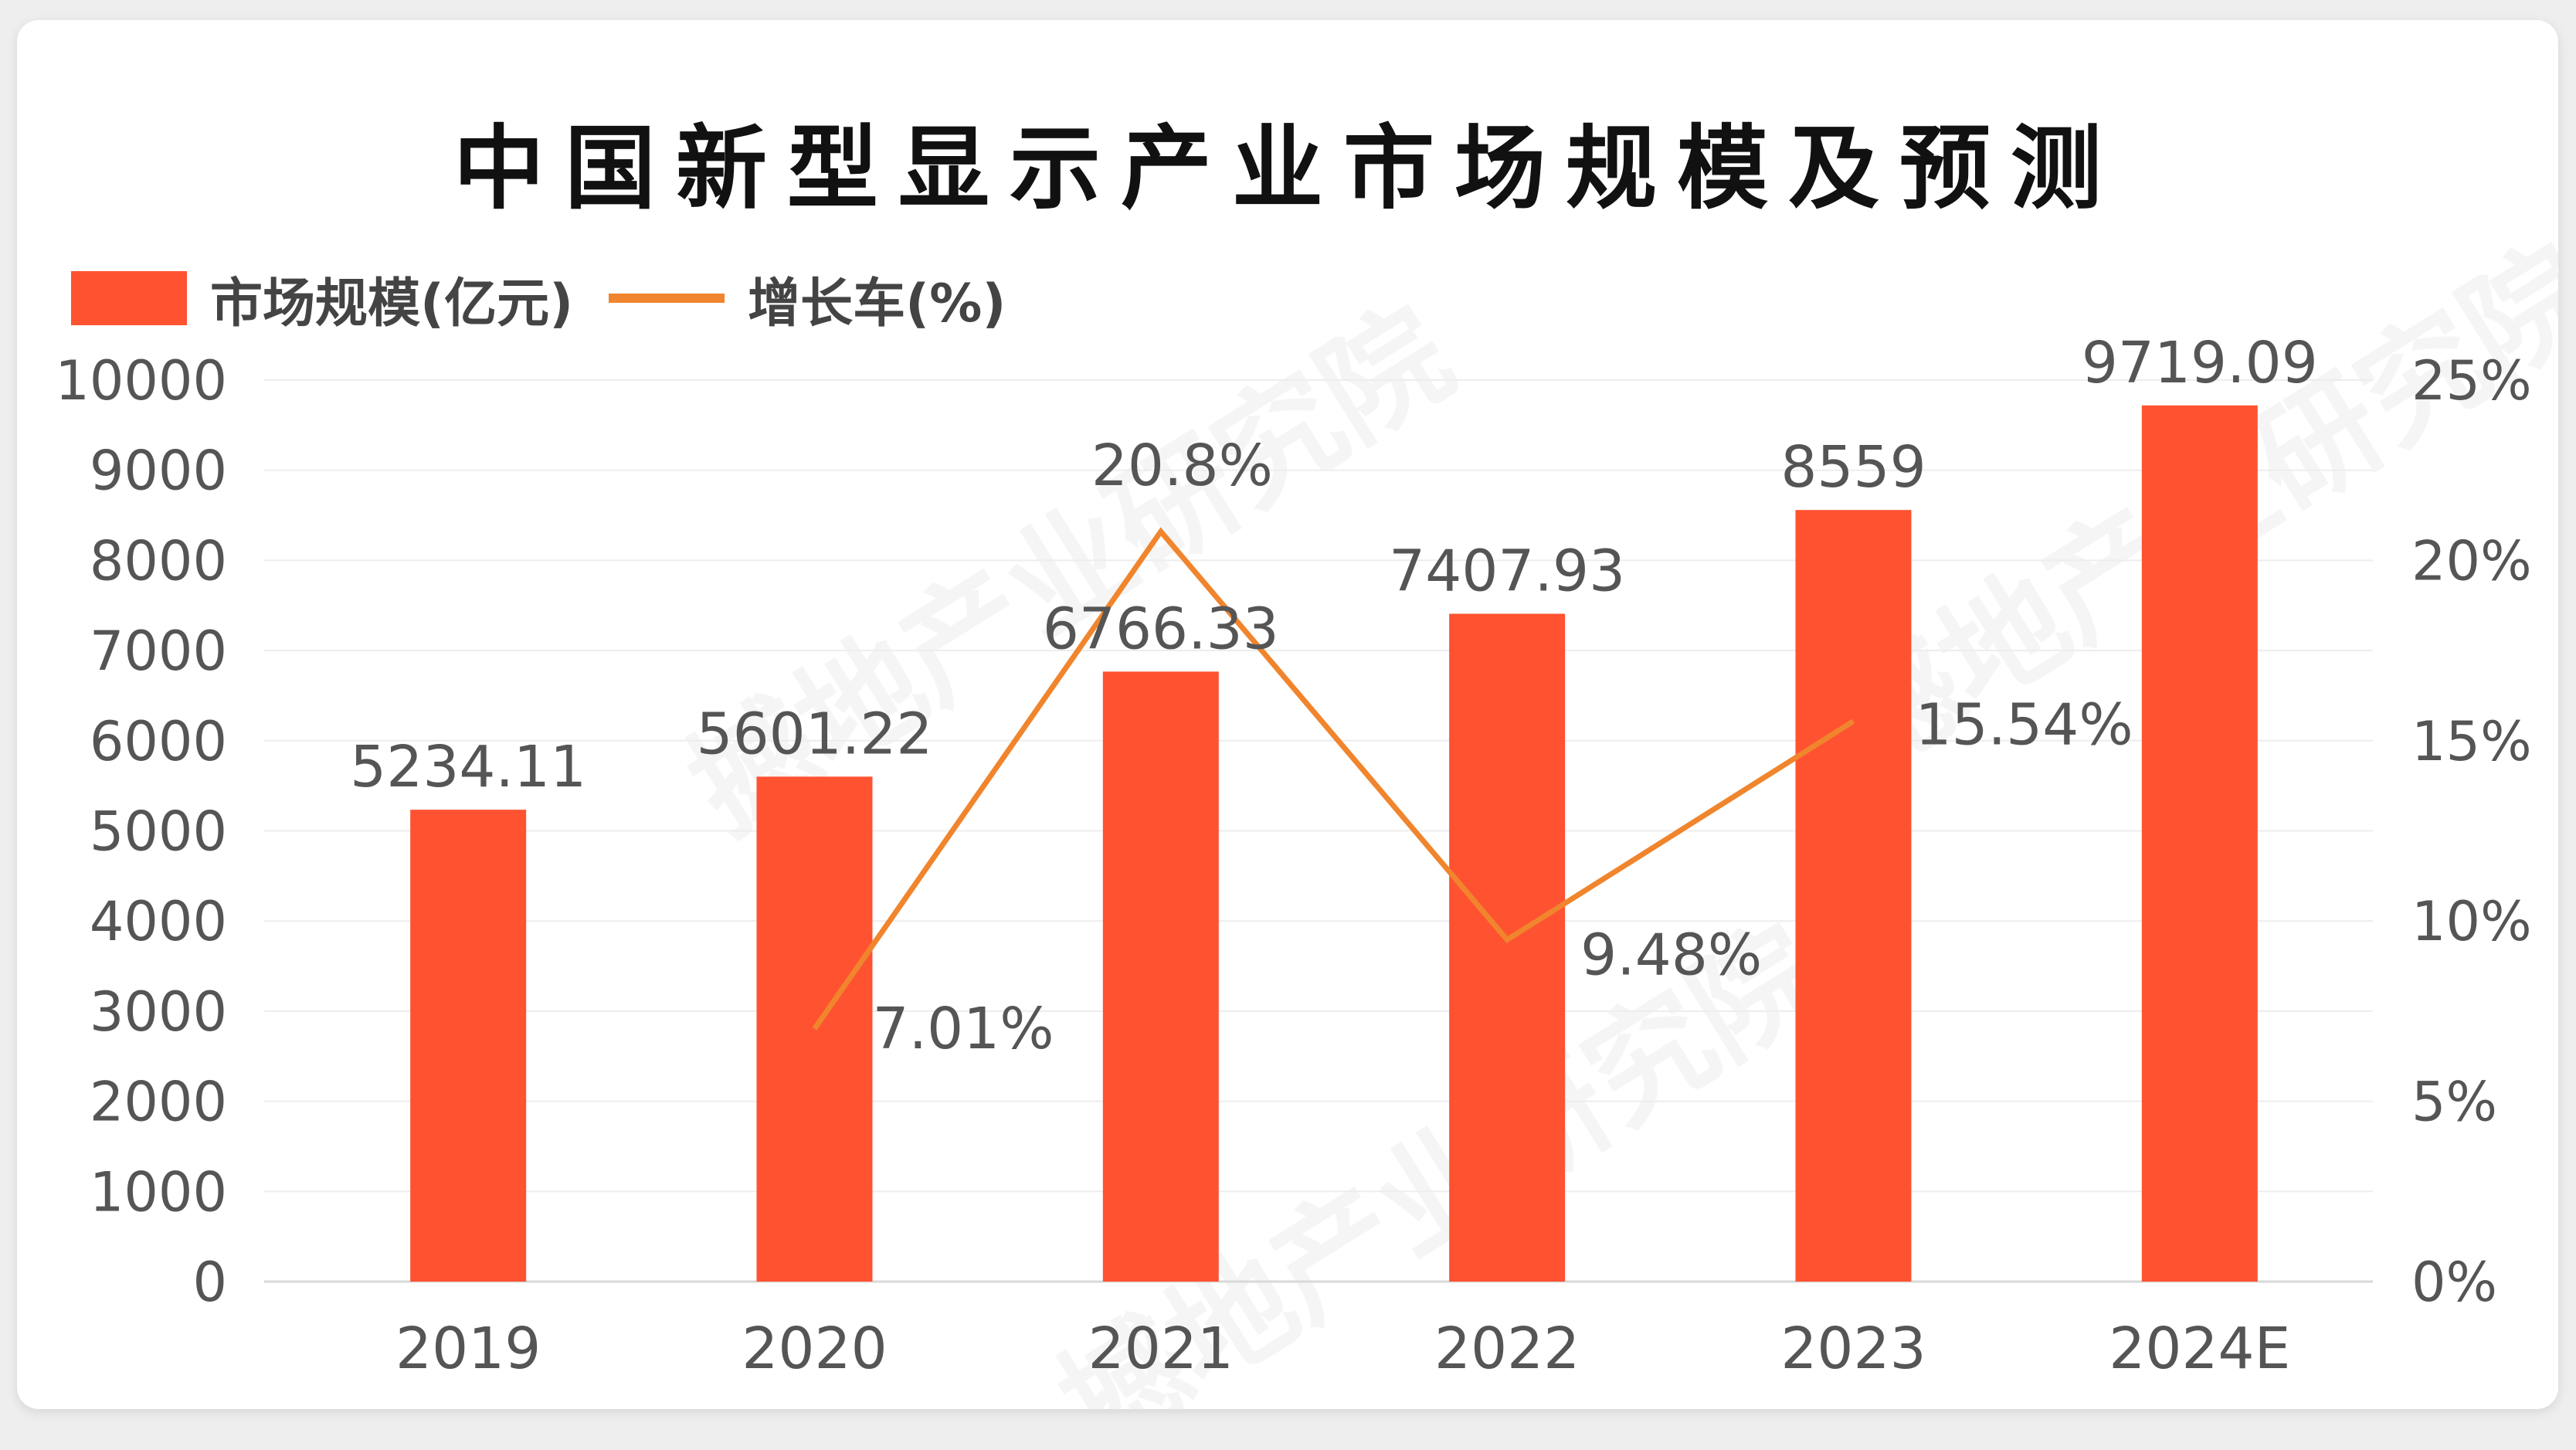 Image resolution: width=2576 pixels, height=1450 pixels. What do you see at coordinates (877, 303) in the screenshot?
I see `legend-label-line: 增长车(%)` at bounding box center [877, 303].